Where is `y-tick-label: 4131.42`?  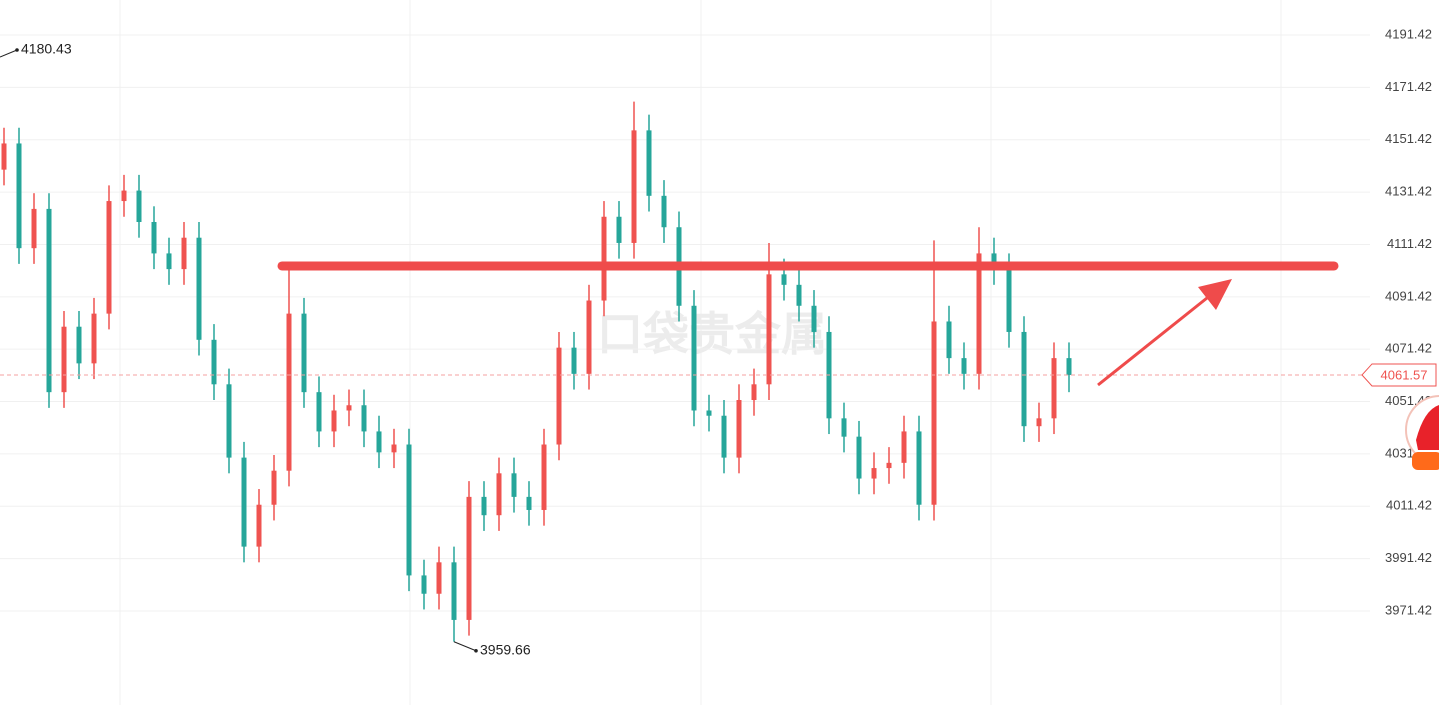 y-tick-label: 4131.42 is located at coordinates (1408, 191).